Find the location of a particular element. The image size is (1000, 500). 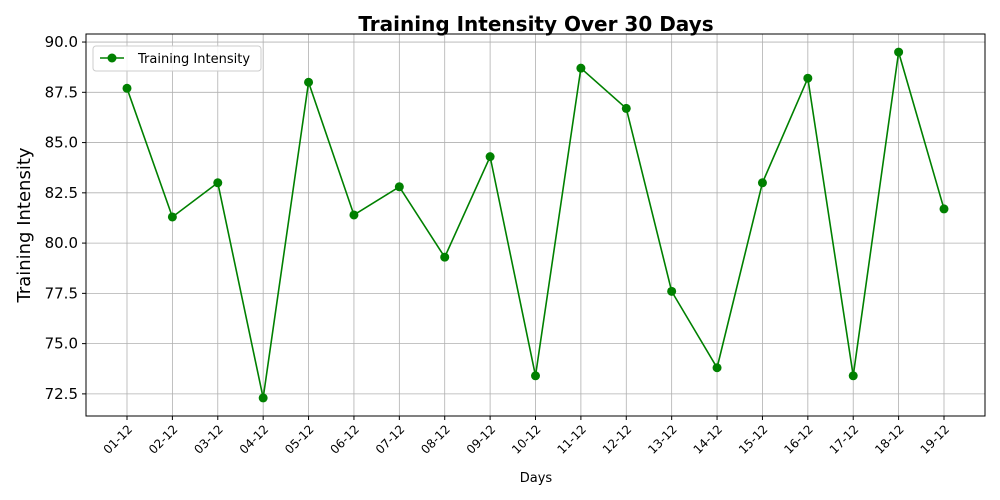

x-tick-label: 06-12 is located at coordinates (345, 439).